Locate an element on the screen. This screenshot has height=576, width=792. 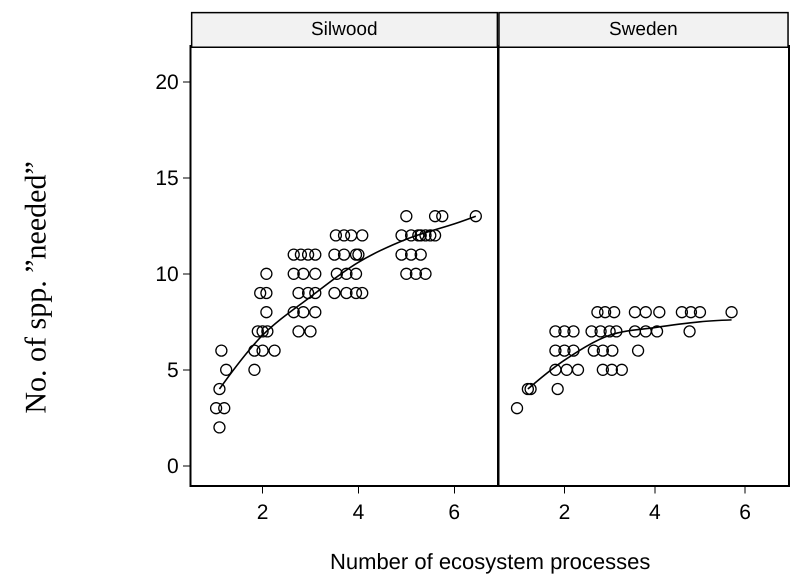
y-tick-label: 5 is located at coordinates (173, 370).